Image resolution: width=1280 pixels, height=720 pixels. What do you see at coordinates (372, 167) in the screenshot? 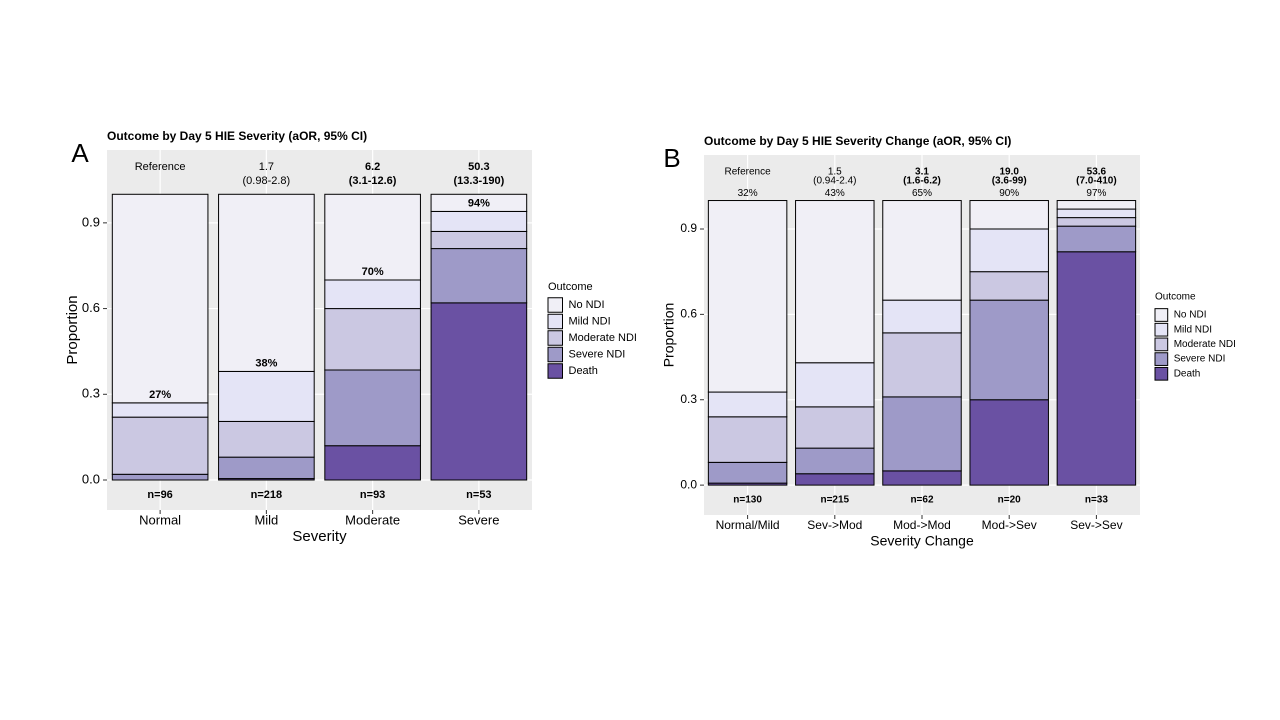
I see `aor-label: 6.2` at bounding box center [372, 167].